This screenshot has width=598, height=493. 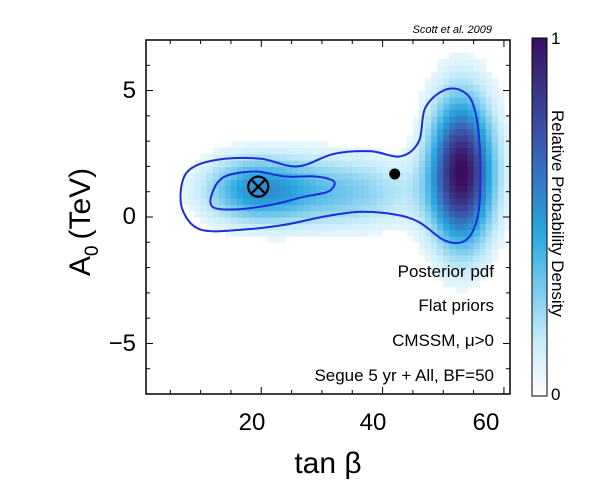 I want to click on x-axis-label: tan β, so click(x=327, y=463).